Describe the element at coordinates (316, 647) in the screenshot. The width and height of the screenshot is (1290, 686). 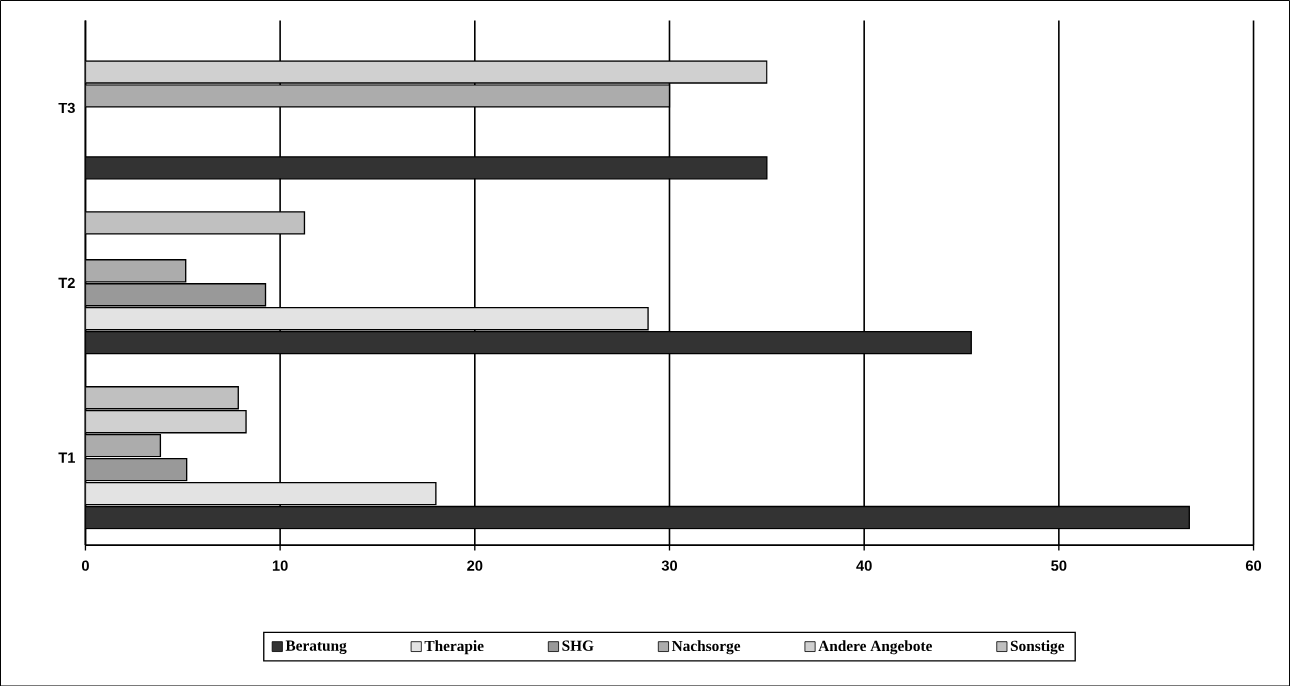
I see `legend-label: Beratung` at that location.